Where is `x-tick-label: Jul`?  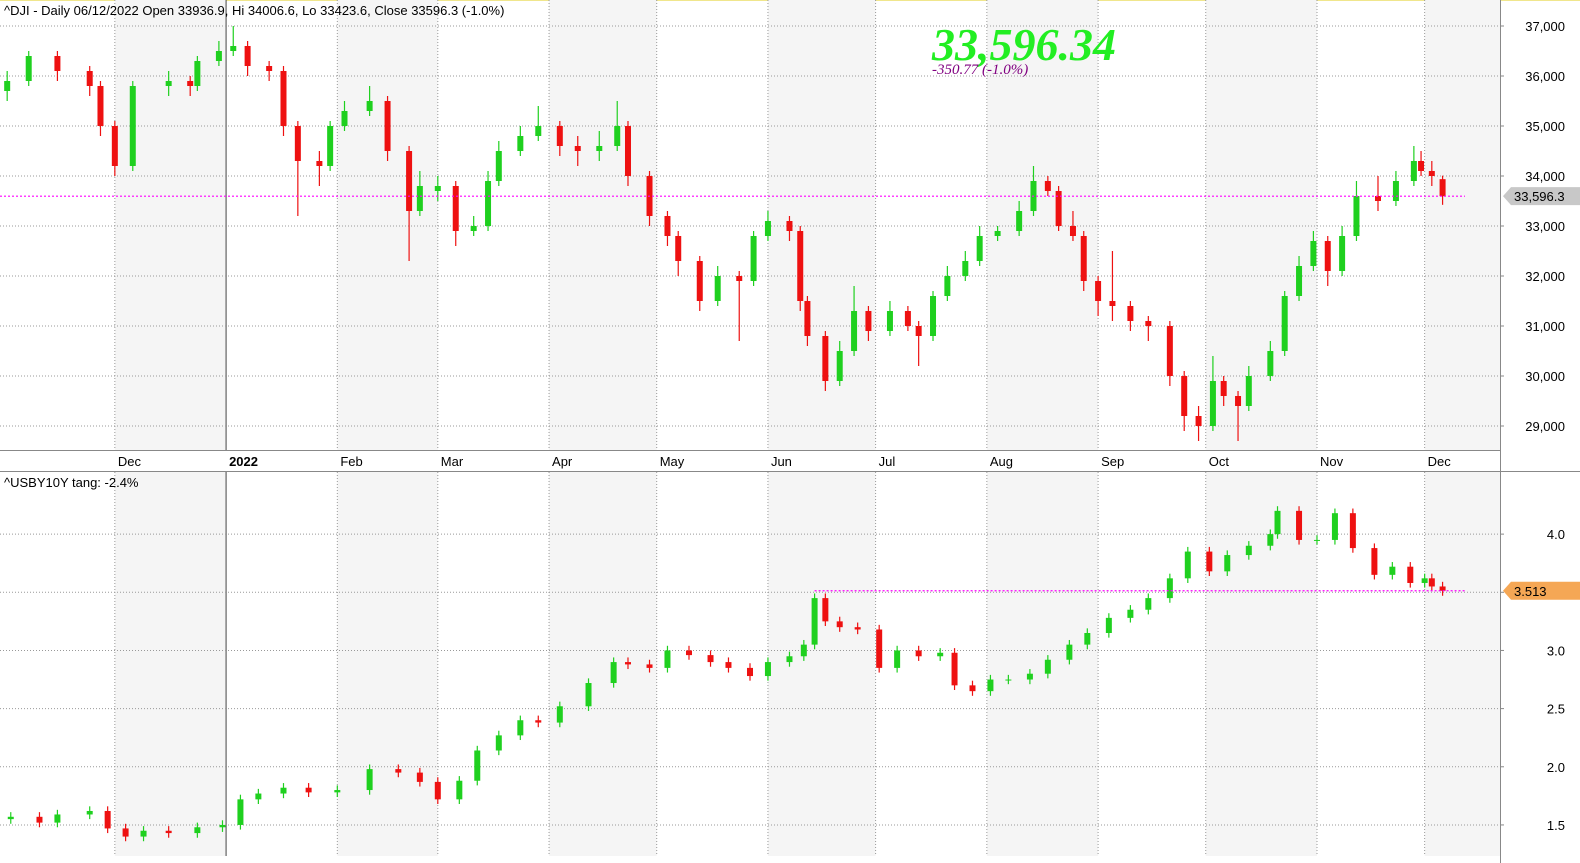
x-tick-label: Jul is located at coordinates (887, 461).